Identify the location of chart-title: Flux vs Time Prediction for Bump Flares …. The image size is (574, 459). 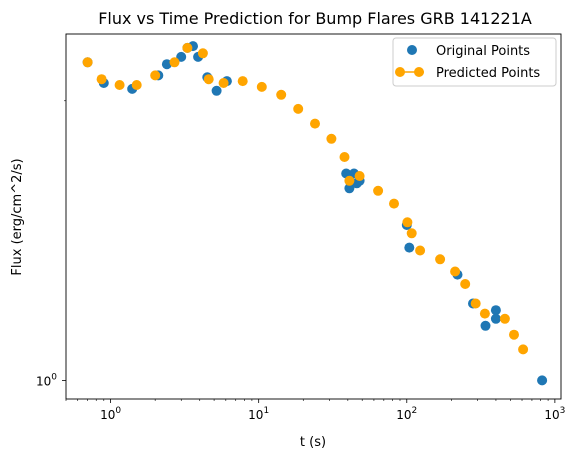
(315, 18).